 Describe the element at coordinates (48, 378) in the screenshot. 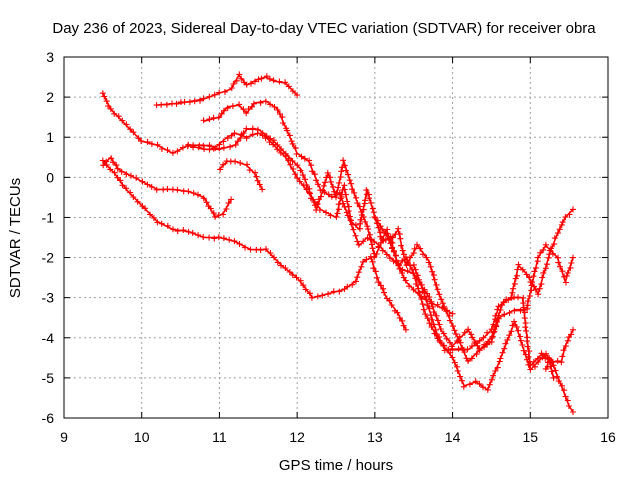

I see `y-tick-label: -5` at that location.